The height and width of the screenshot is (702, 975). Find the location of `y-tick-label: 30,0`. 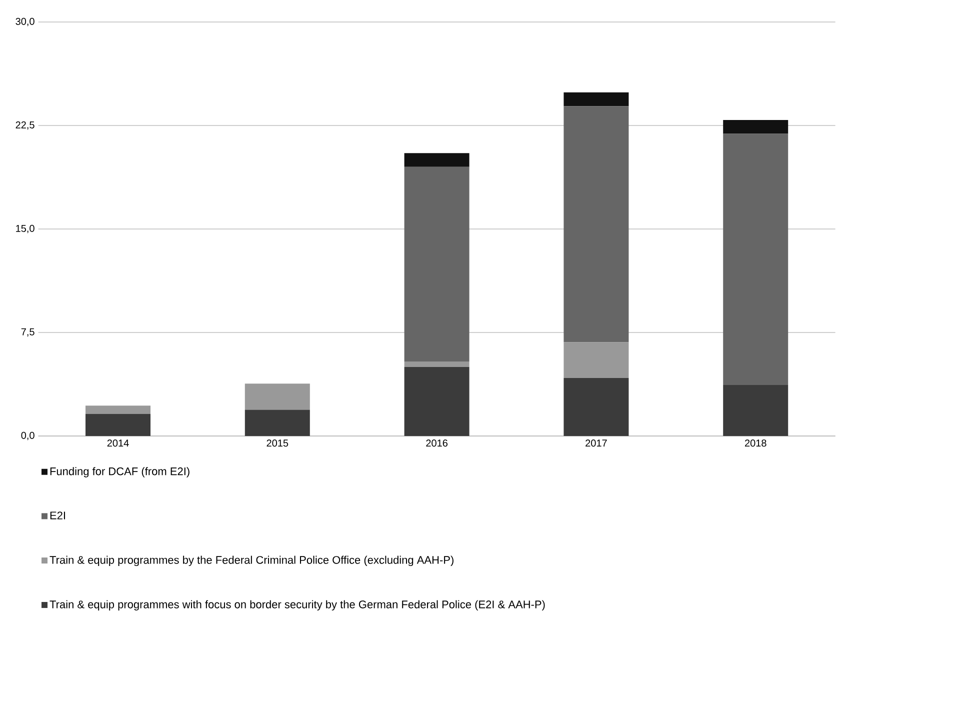

y-tick-label: 30,0 is located at coordinates (25, 22).